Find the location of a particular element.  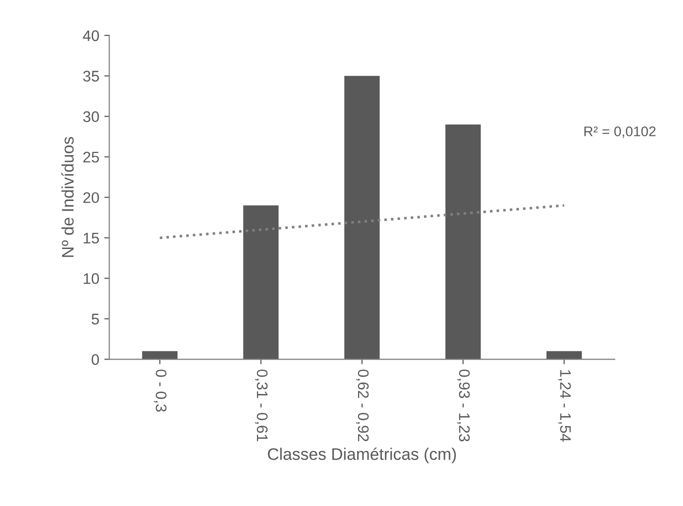

x-tick-label: 0,93 - 1,23 is located at coordinates (463, 406).